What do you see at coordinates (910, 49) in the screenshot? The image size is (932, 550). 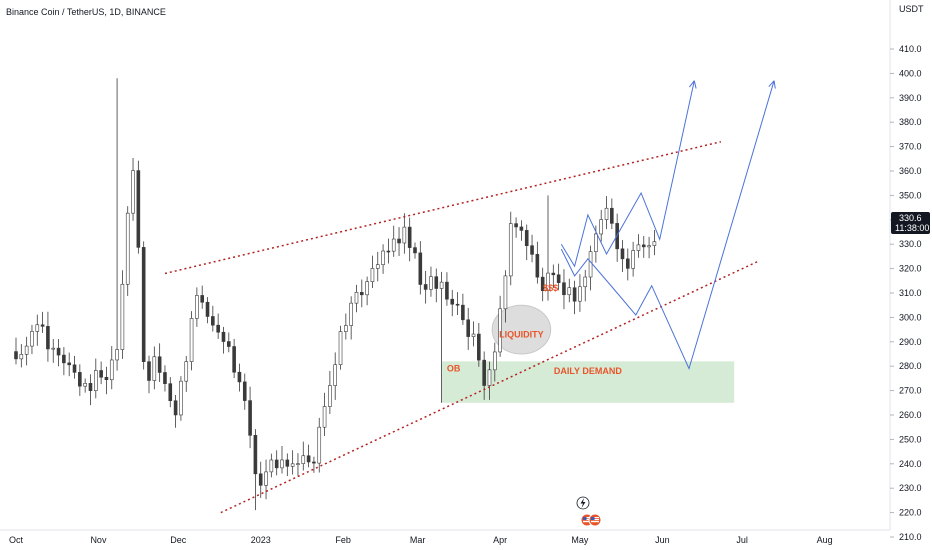 I see `price-tick-label: 410.0` at bounding box center [910, 49].